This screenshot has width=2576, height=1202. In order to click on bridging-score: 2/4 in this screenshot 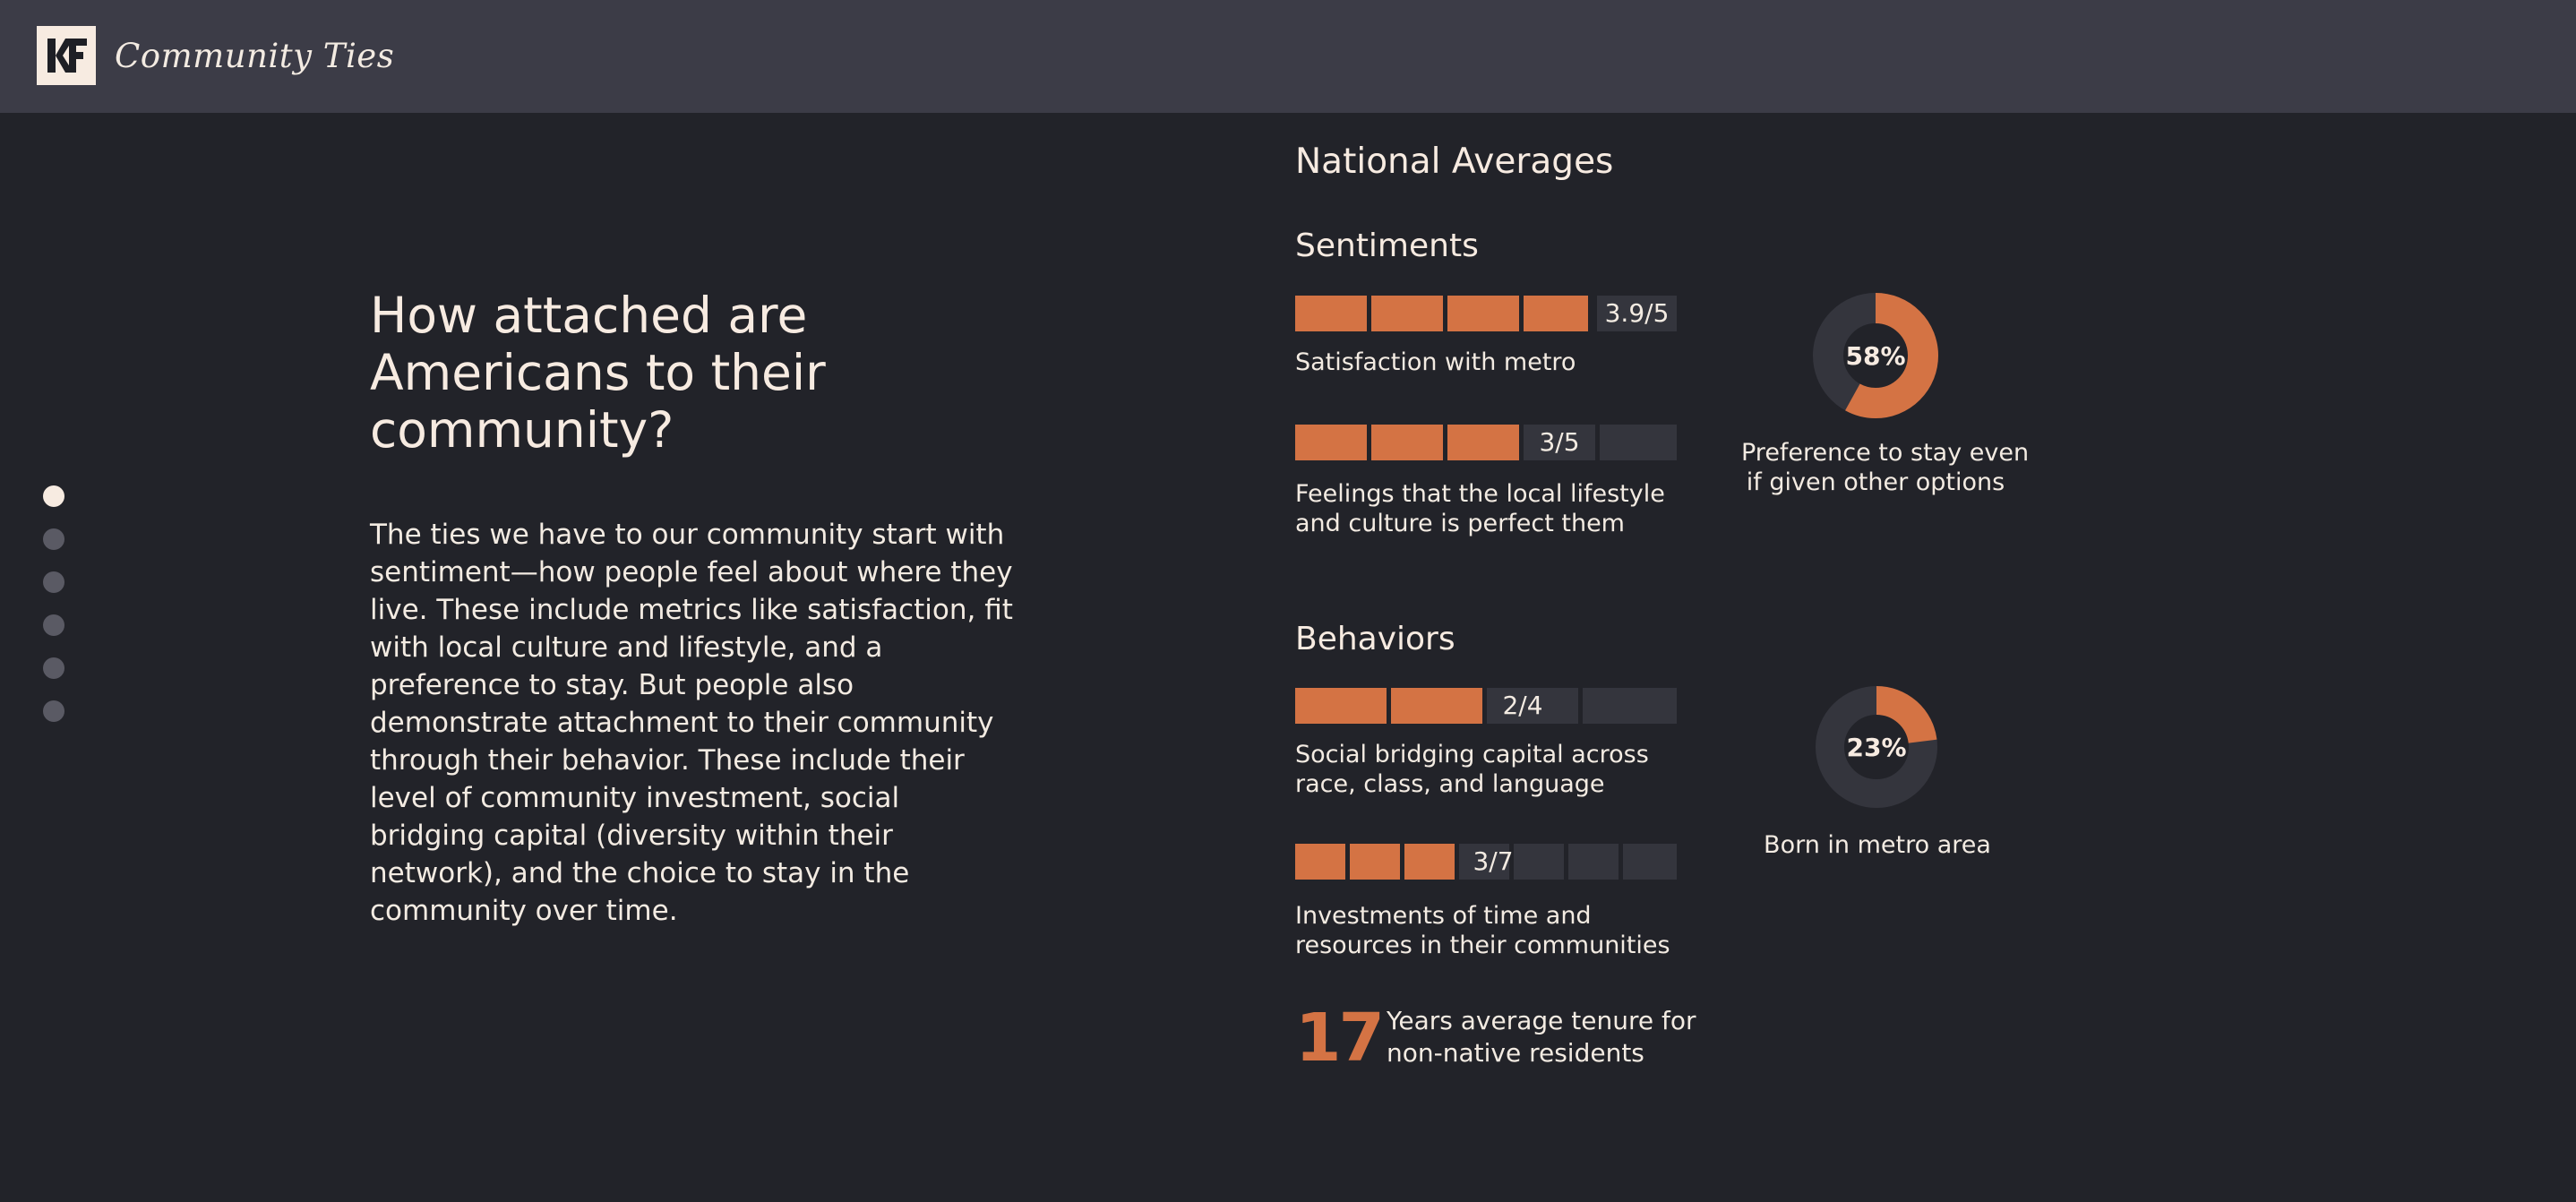, I will do `click(1522, 705)`.